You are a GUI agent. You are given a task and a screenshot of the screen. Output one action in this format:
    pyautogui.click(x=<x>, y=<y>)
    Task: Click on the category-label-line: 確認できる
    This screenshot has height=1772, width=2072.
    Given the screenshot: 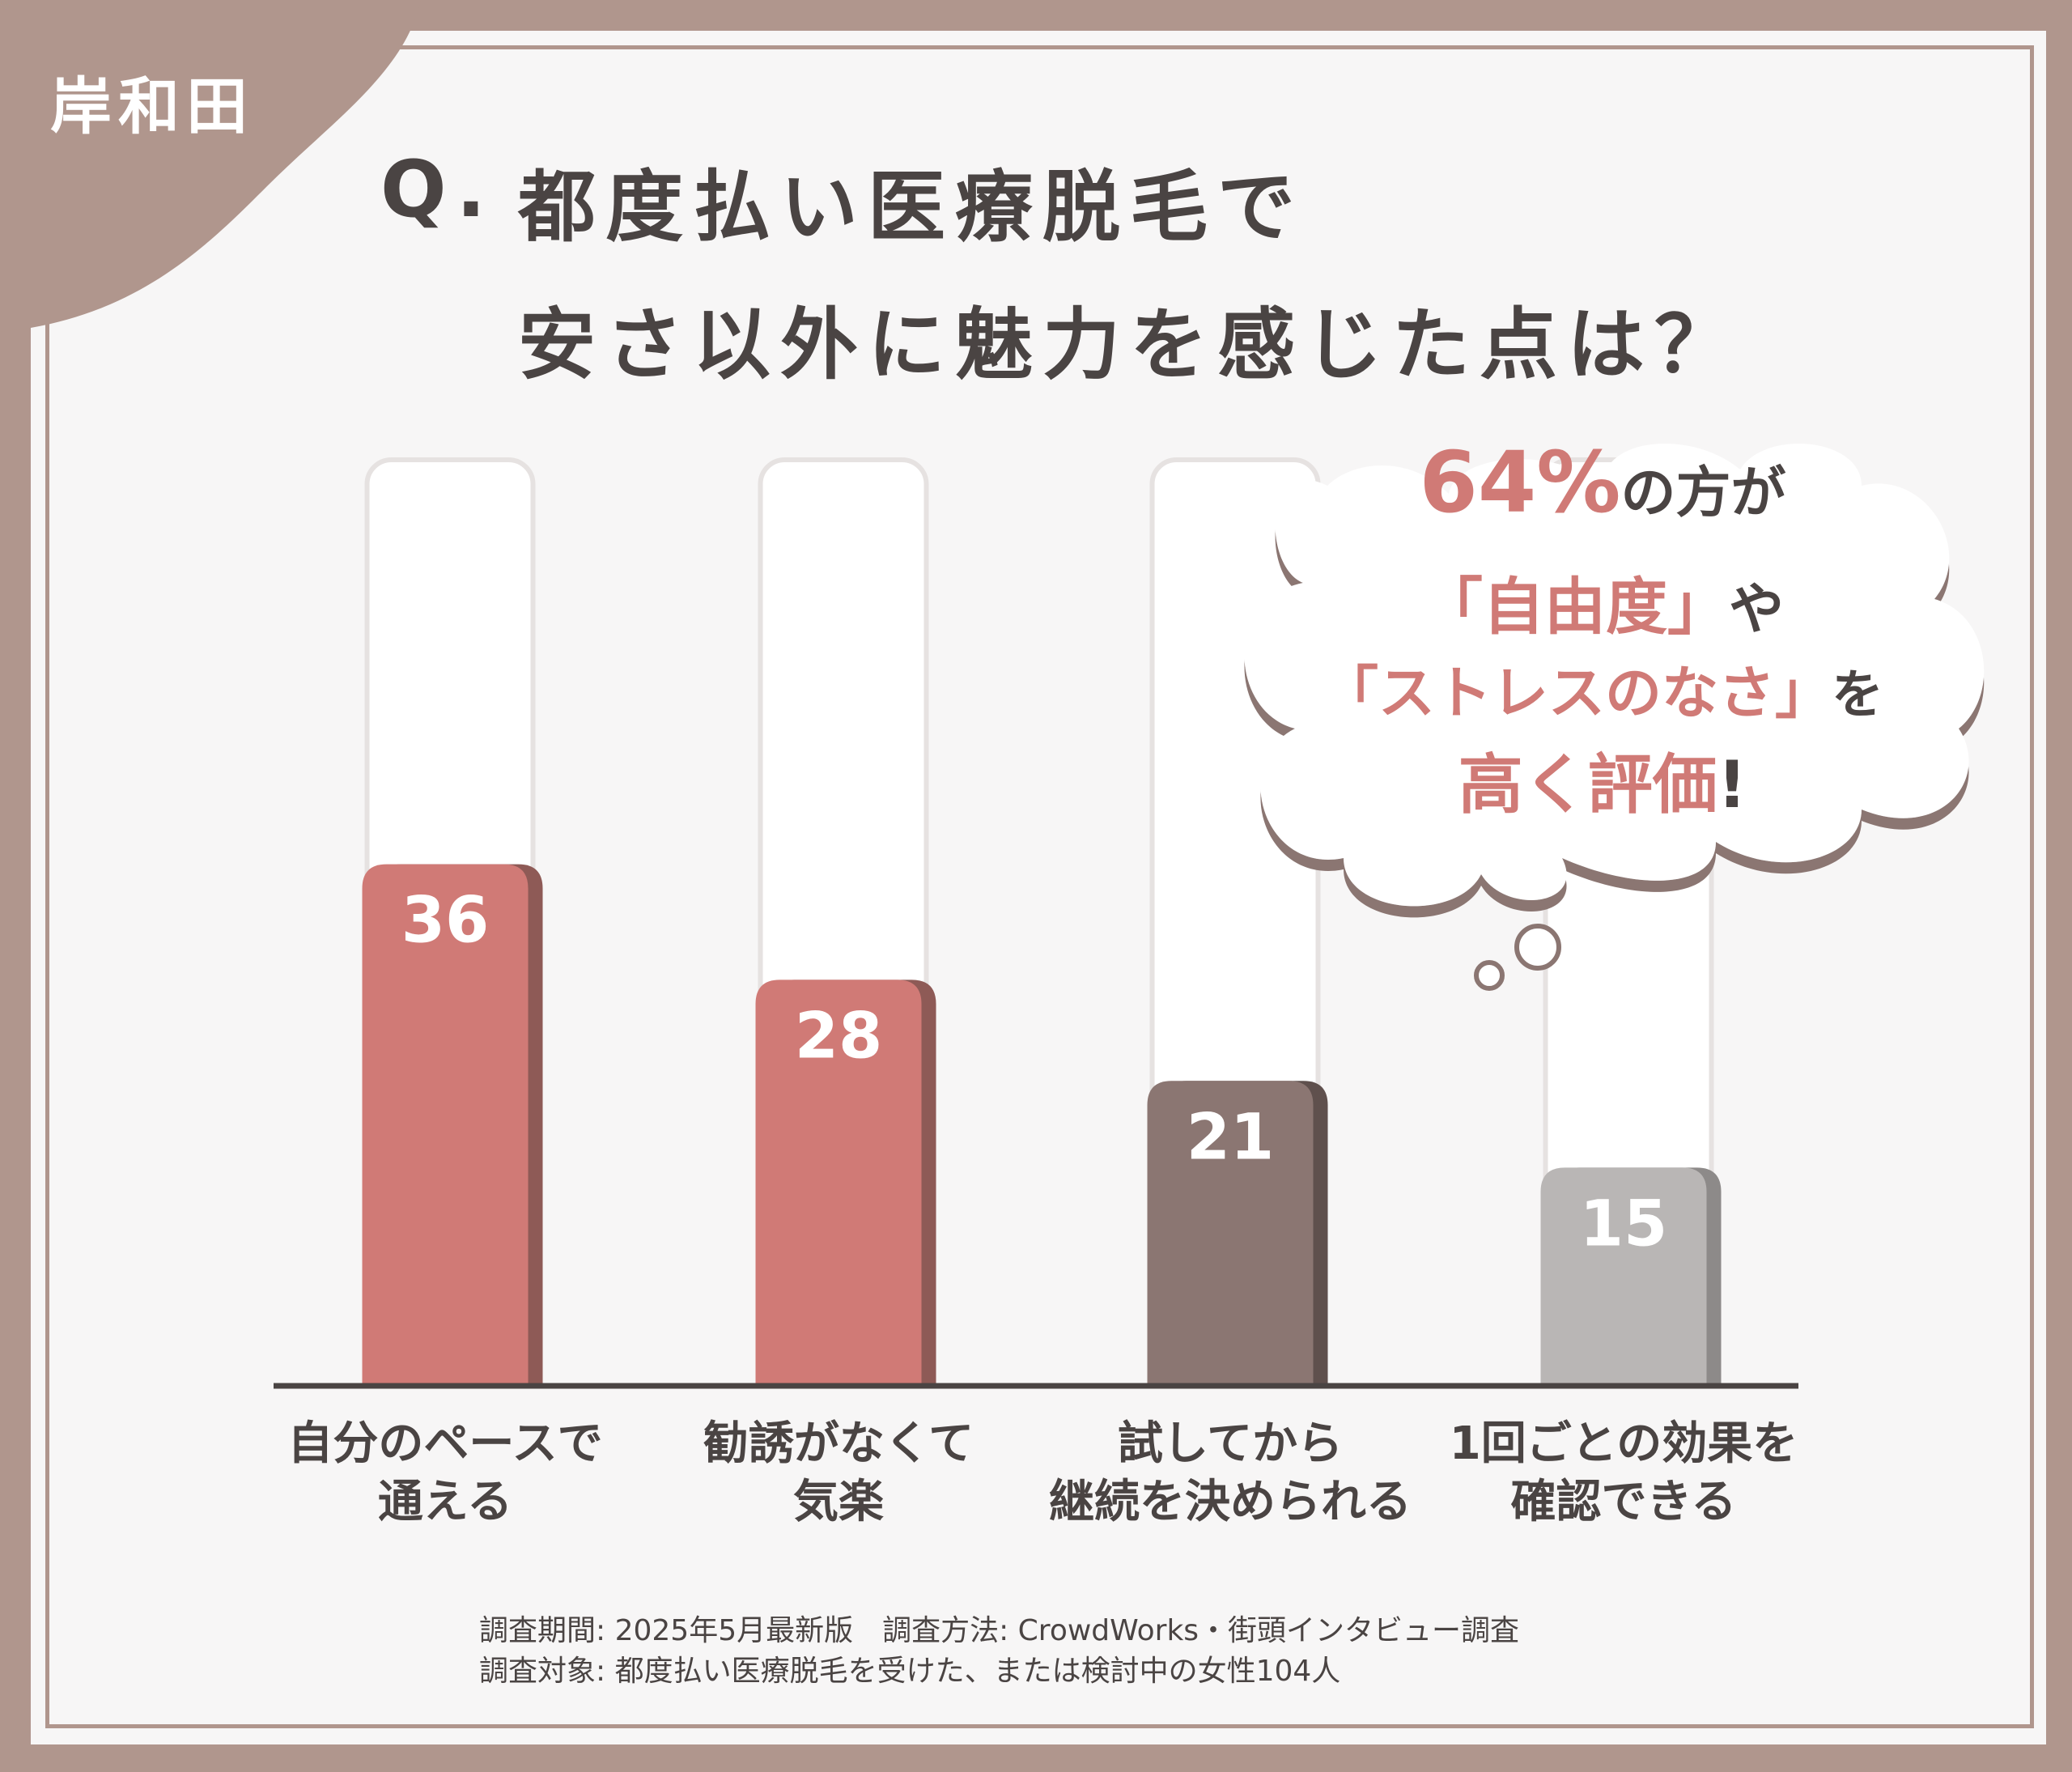 What is the action you would take?
    pyautogui.click(x=1623, y=1502)
    